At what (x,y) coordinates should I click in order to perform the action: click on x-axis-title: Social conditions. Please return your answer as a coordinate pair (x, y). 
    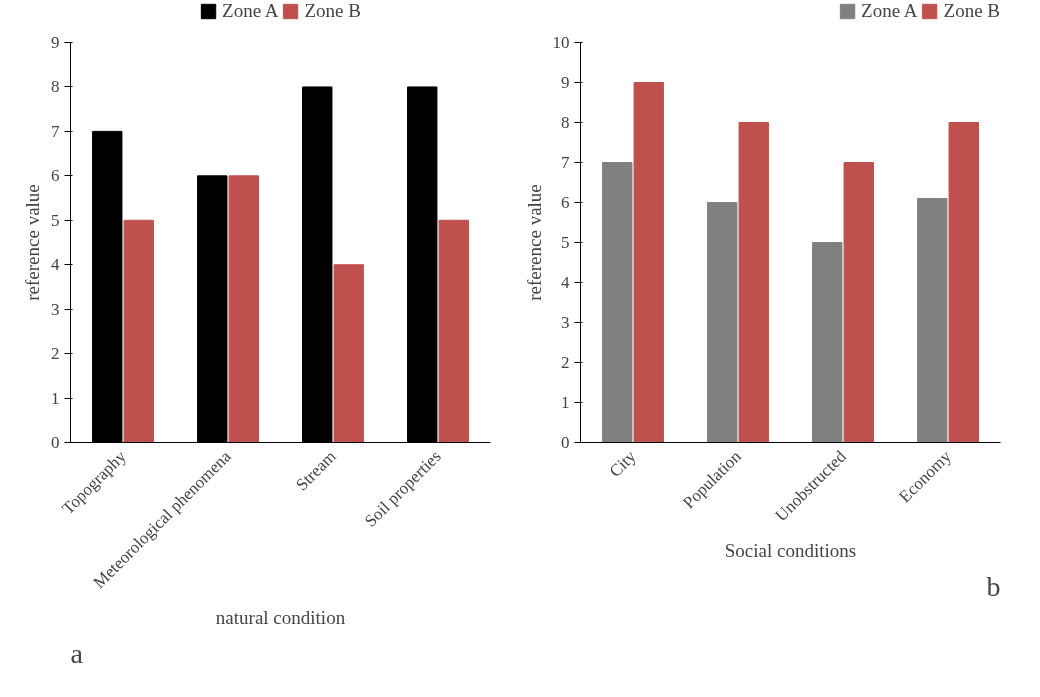
    Looking at the image, I should click on (790, 550).